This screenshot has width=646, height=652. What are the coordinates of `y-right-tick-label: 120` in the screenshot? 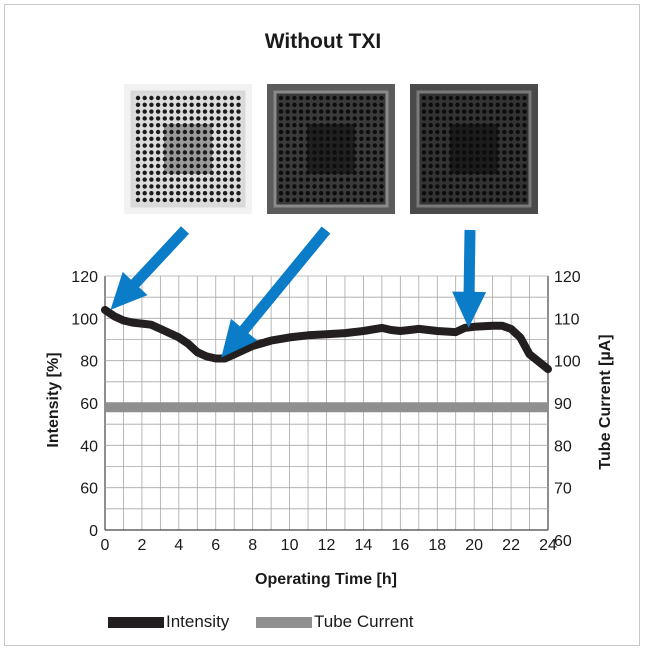 It's located at (567, 277).